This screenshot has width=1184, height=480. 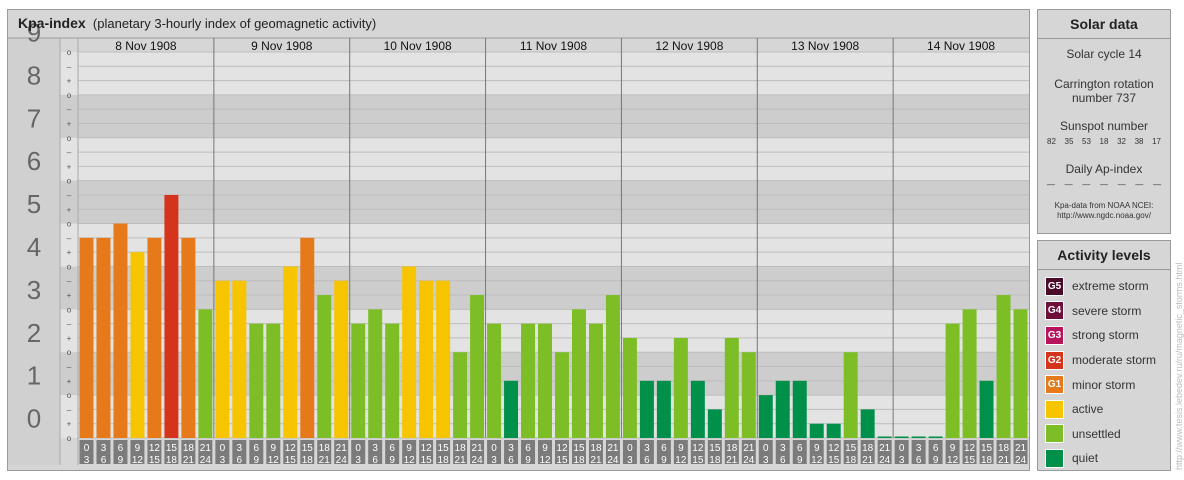 I want to click on activity-level-item: G4 severe storm, so click(x=1104, y=311).